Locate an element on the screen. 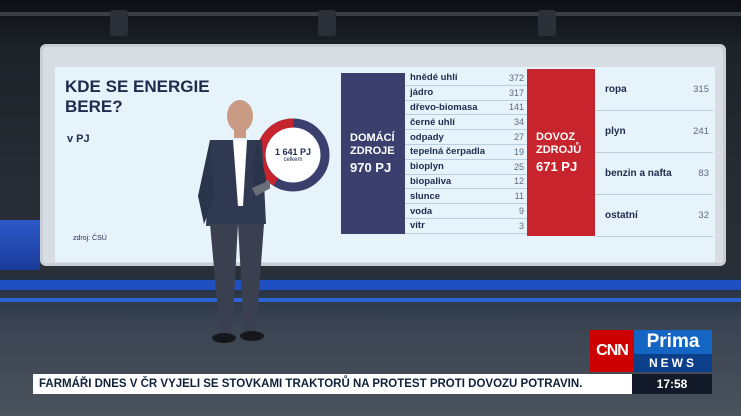  list-item: ropa 315 is located at coordinates (654, 90).